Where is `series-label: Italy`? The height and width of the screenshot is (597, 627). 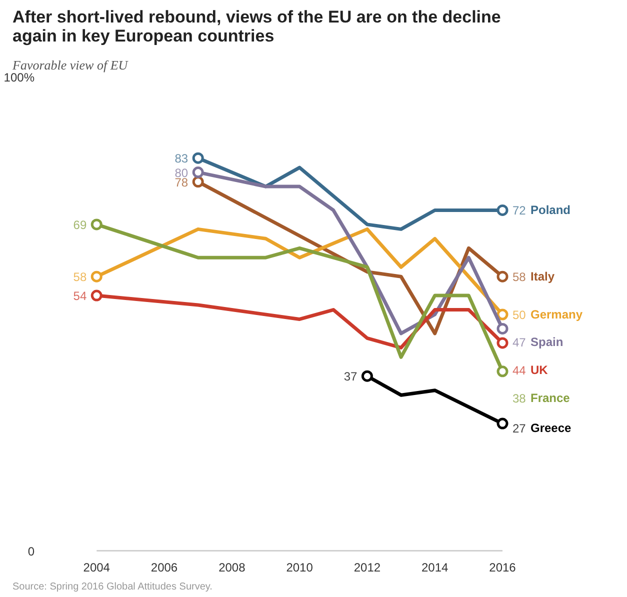 series-label: Italy is located at coordinates (542, 277).